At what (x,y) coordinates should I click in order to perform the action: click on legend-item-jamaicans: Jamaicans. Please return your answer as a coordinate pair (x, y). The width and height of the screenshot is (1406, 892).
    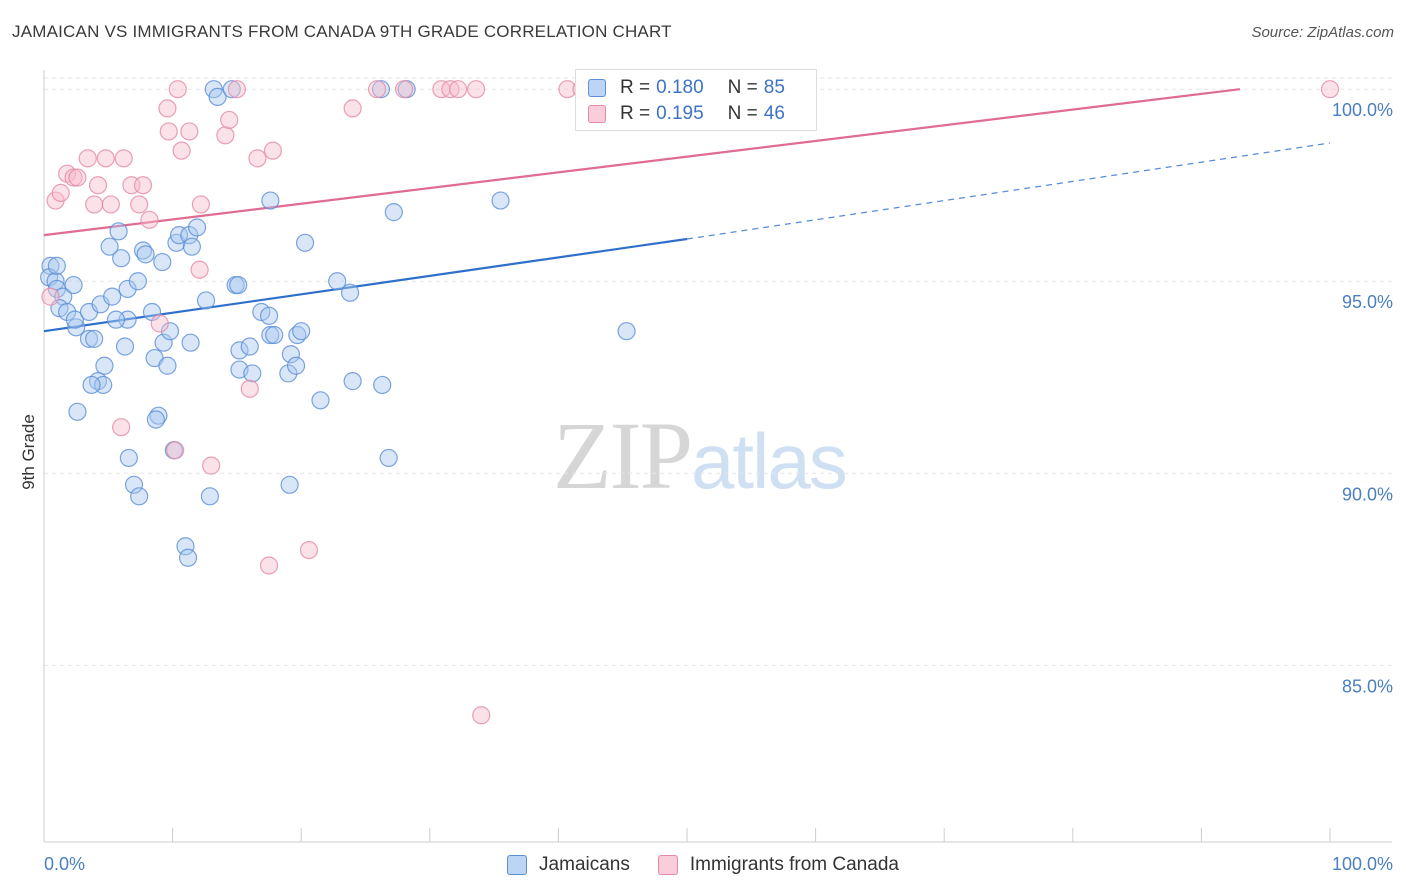
    Looking at the image, I should click on (568, 865).